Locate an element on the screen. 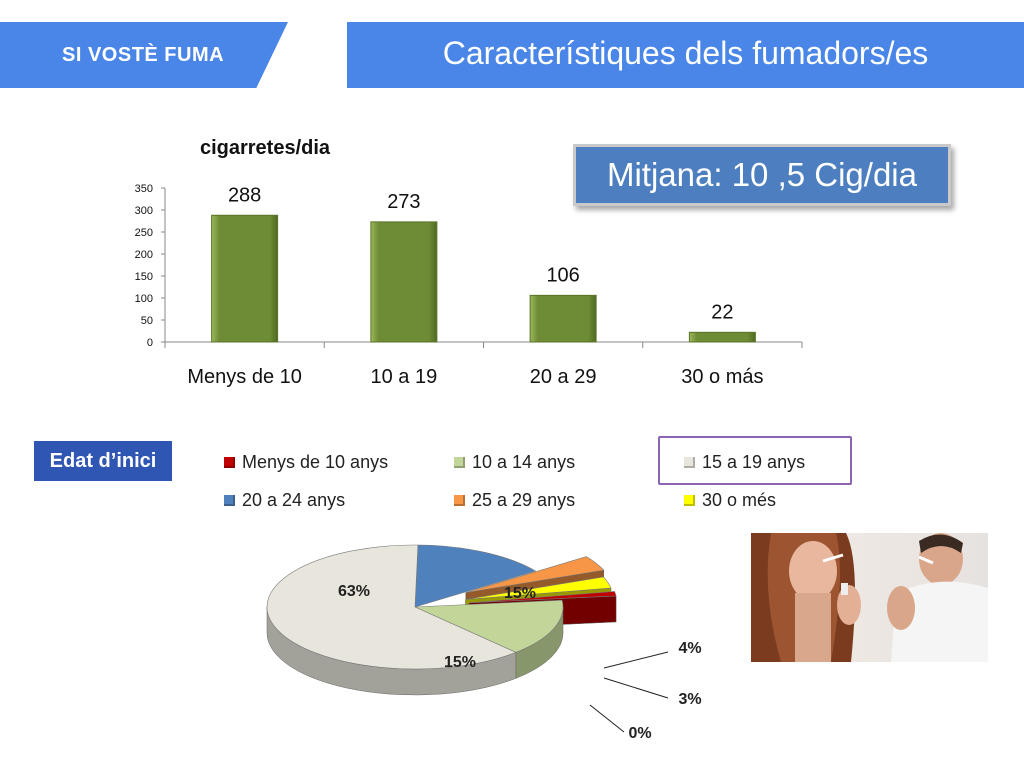 Image resolution: width=1024 pixels, height=768 pixels. bar-value-label: 273 is located at coordinates (403, 202).